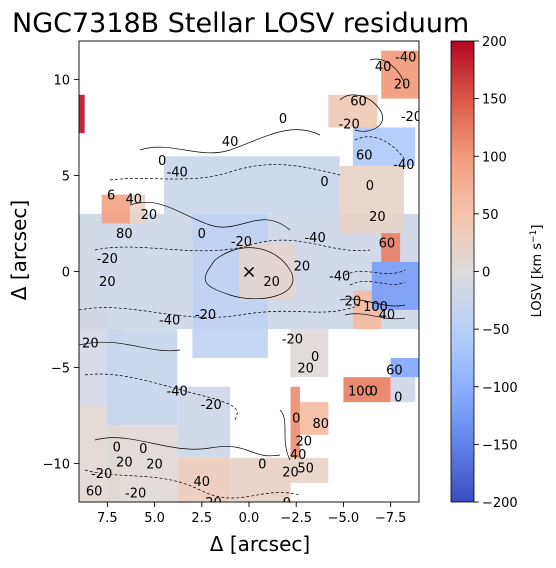  Describe the element at coordinates (344, 518) in the screenshot. I see `x-tick-label: −5.0` at that location.